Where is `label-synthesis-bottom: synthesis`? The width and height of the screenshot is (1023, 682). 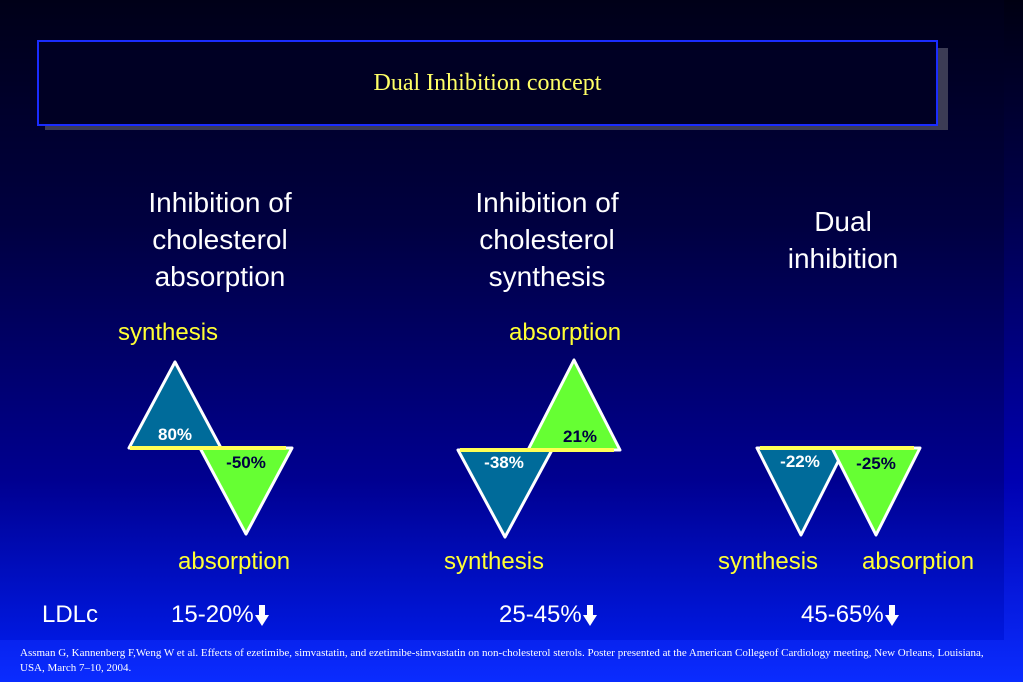
label-synthesis-bottom: synthesis is located at coordinates (494, 561).